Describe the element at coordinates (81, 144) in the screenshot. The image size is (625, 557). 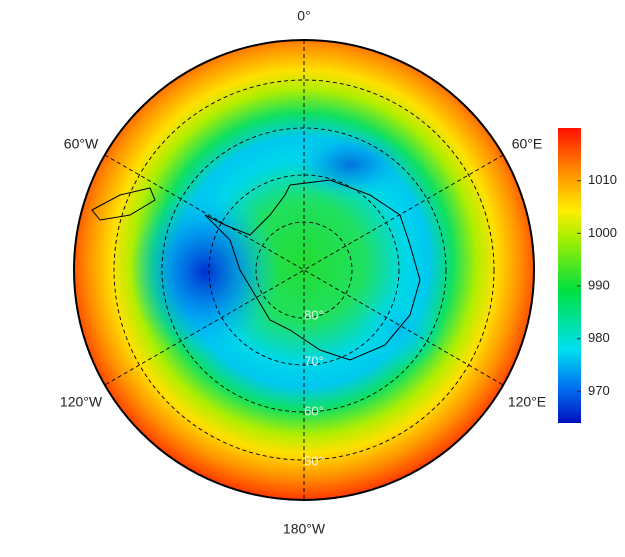
I see `longitude-label: 60°W` at that location.